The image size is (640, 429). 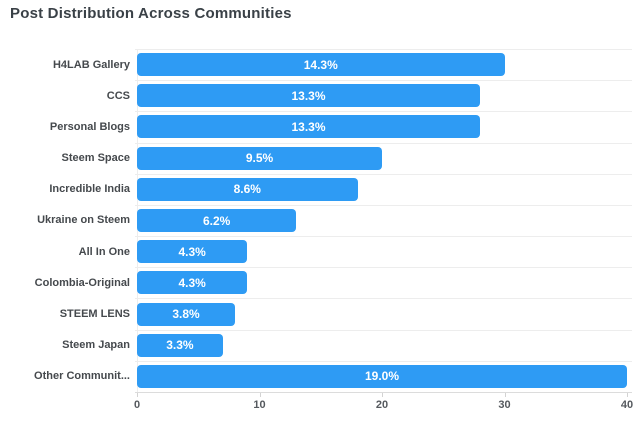 I want to click on category-label: STEEM LENS, so click(x=94, y=313).